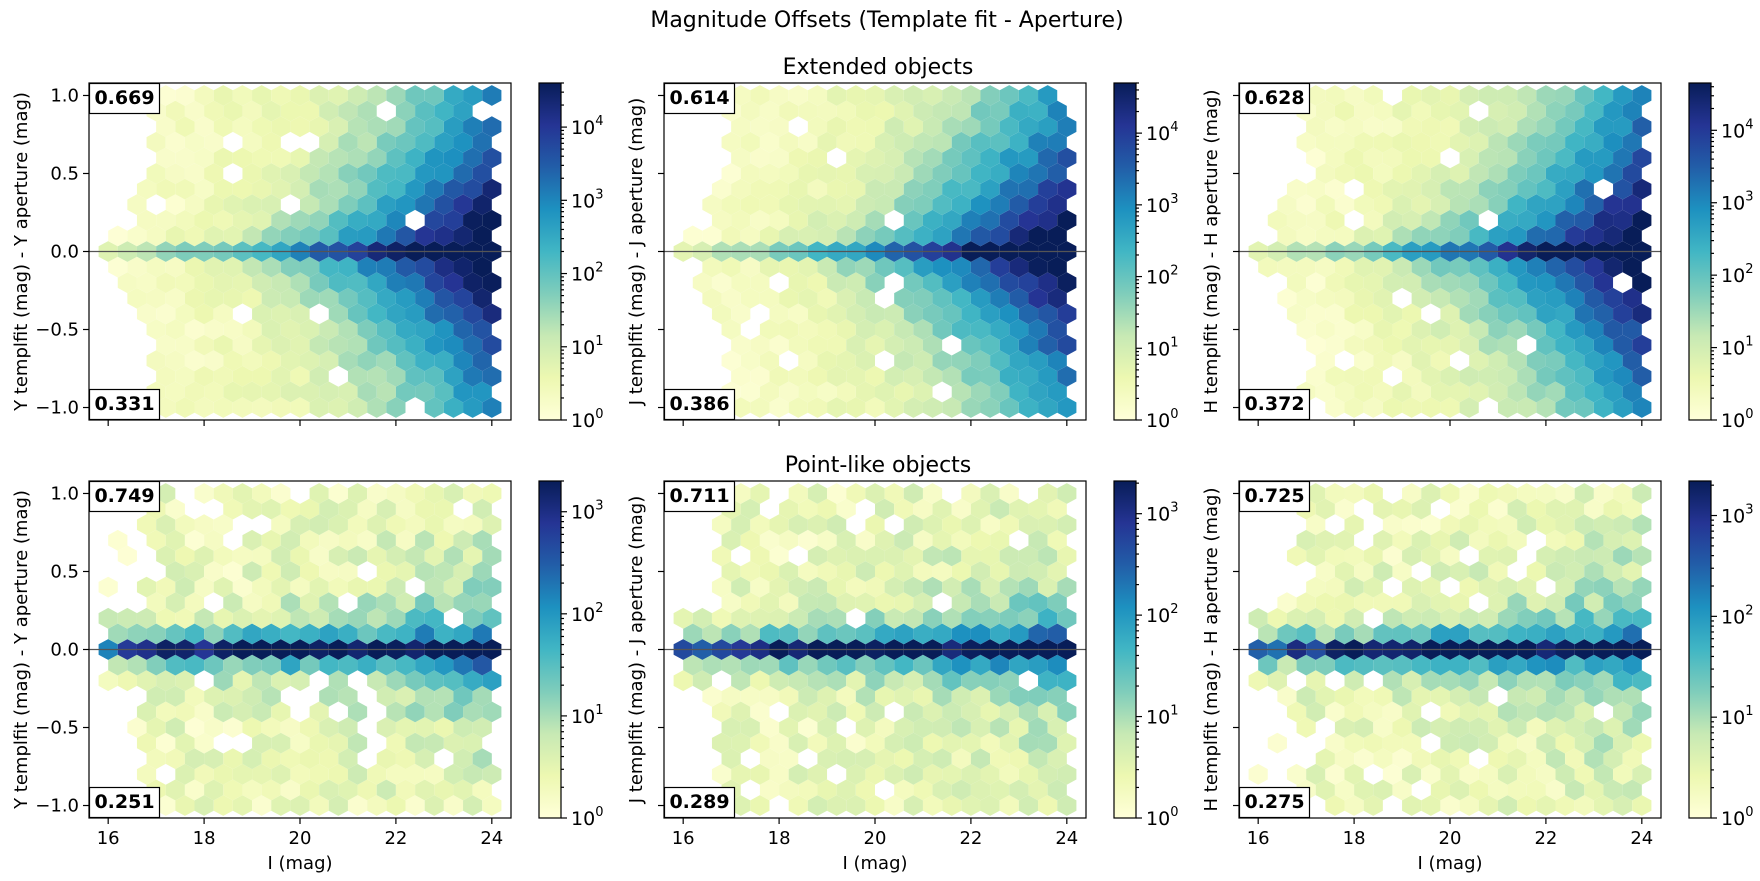 This screenshot has height=881, width=1760. What do you see at coordinates (587, 346) in the screenshot?
I see `colorbar-tick-label: 10¹` at bounding box center [587, 346].